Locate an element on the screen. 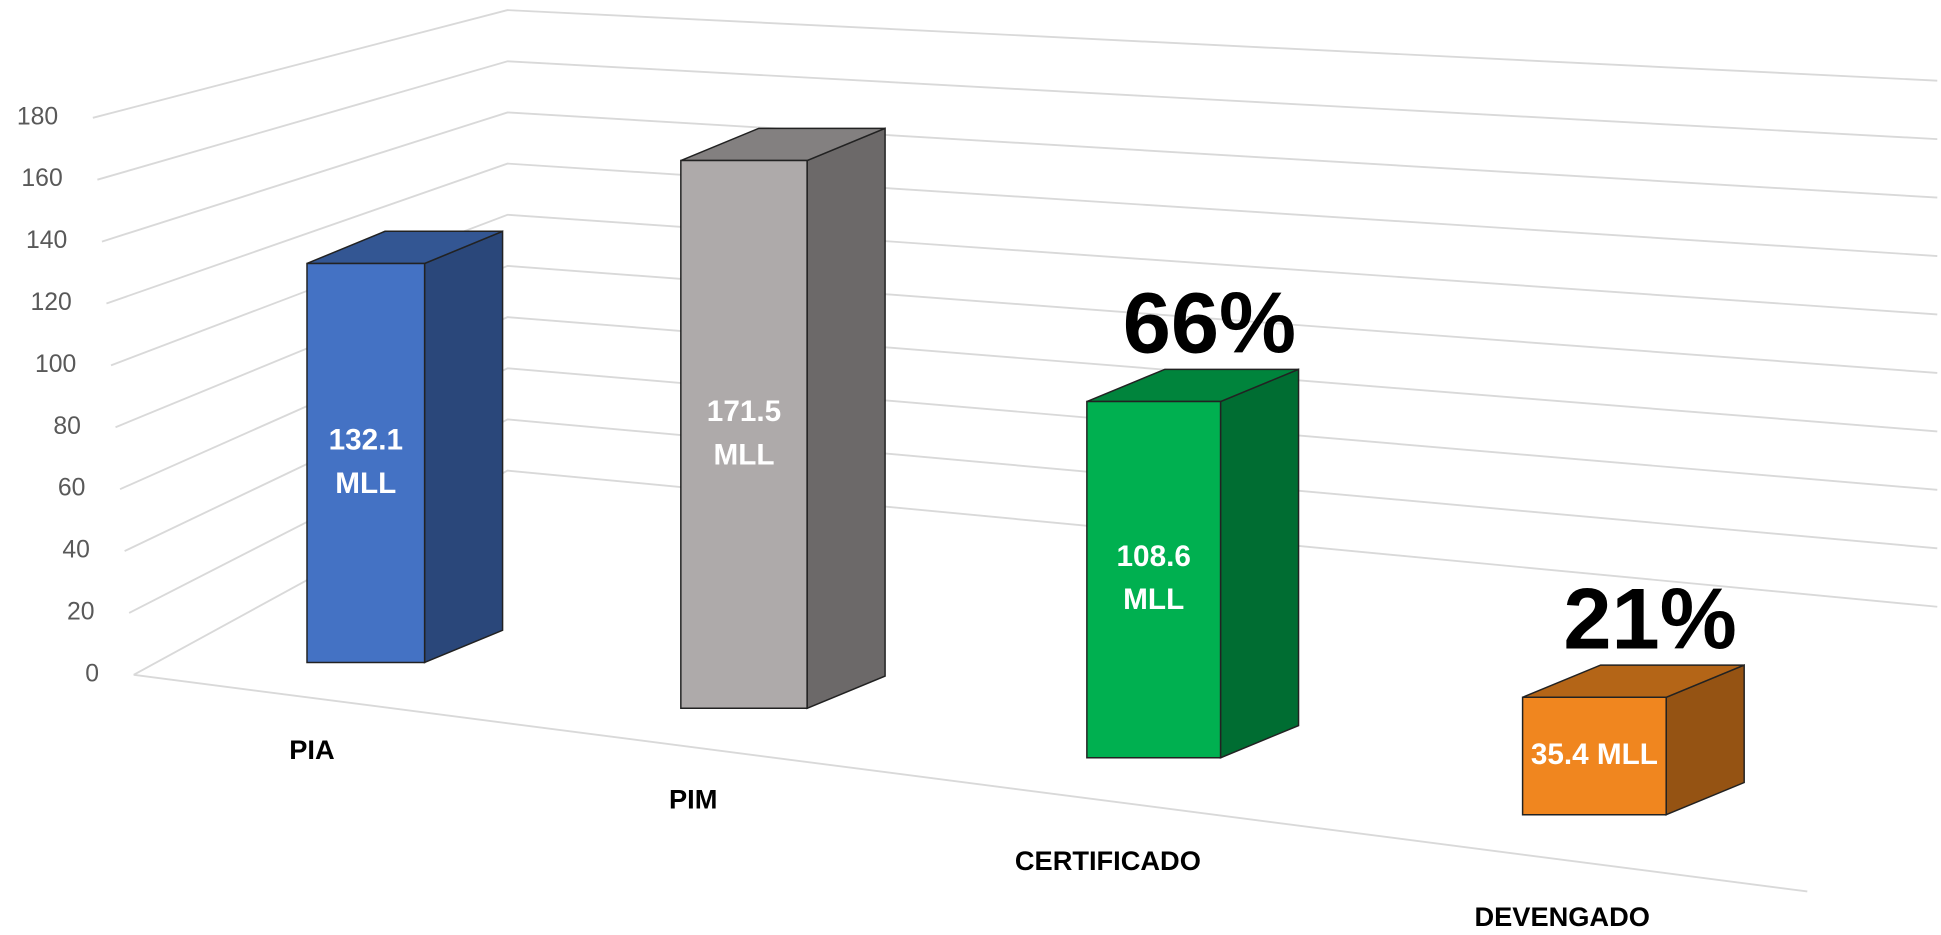  y-tick-label: 0 is located at coordinates (92, 673).